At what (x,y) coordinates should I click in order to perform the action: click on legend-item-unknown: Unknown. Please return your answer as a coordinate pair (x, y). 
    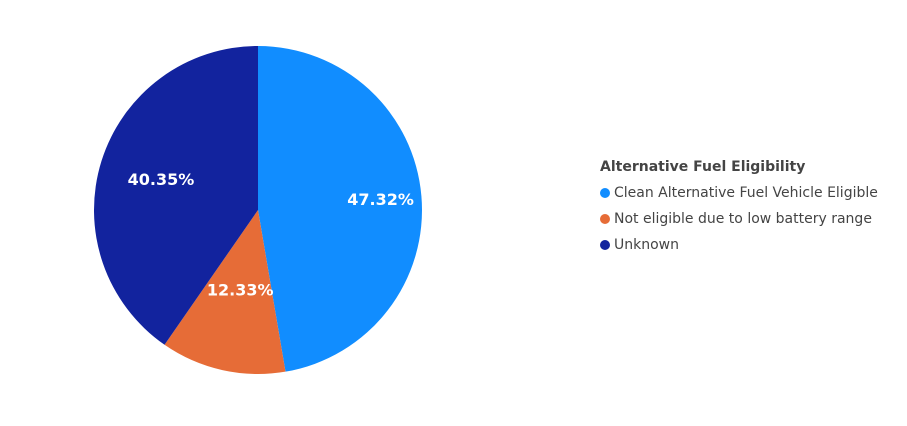
    Looking at the image, I should click on (739, 245).